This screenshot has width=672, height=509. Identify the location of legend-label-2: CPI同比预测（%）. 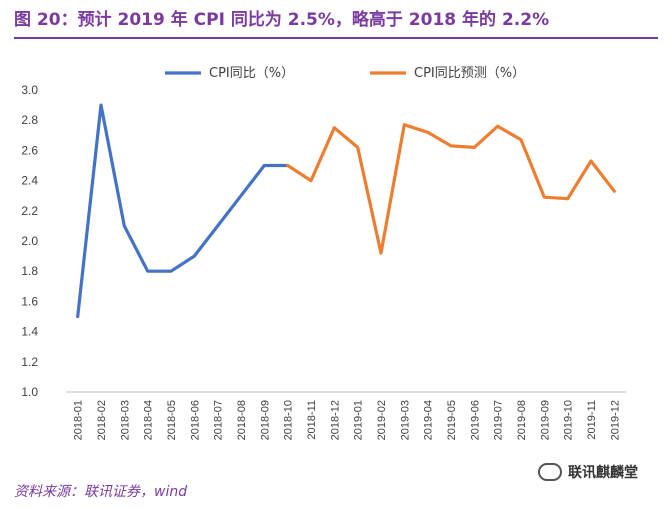
(469, 73).